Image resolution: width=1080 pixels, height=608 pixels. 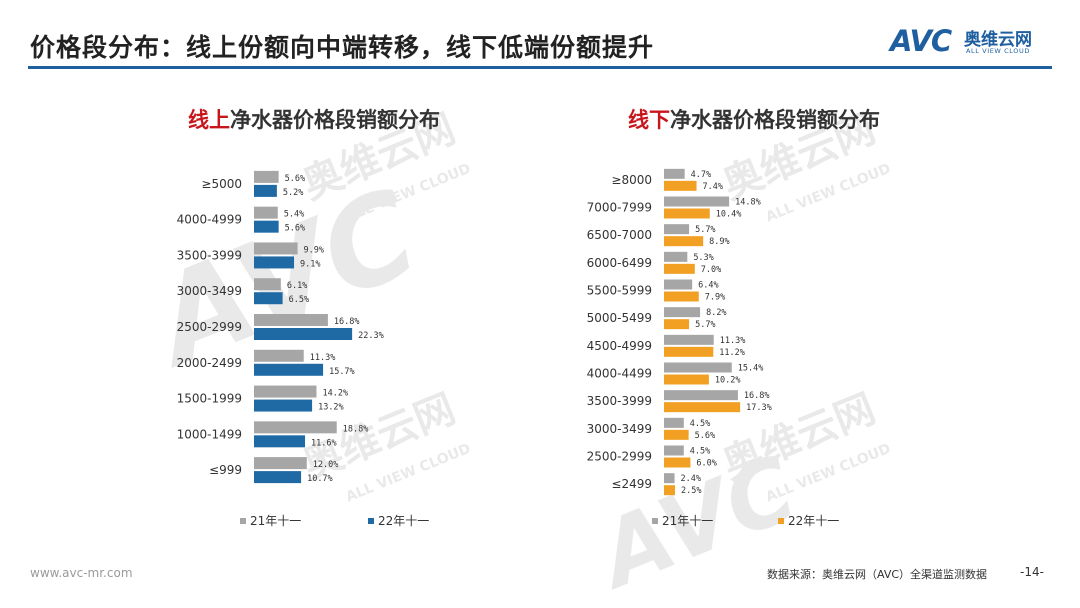 What do you see at coordinates (748, 203) in the screenshot?
I see `bar-value-label: 14.8%` at bounding box center [748, 203].